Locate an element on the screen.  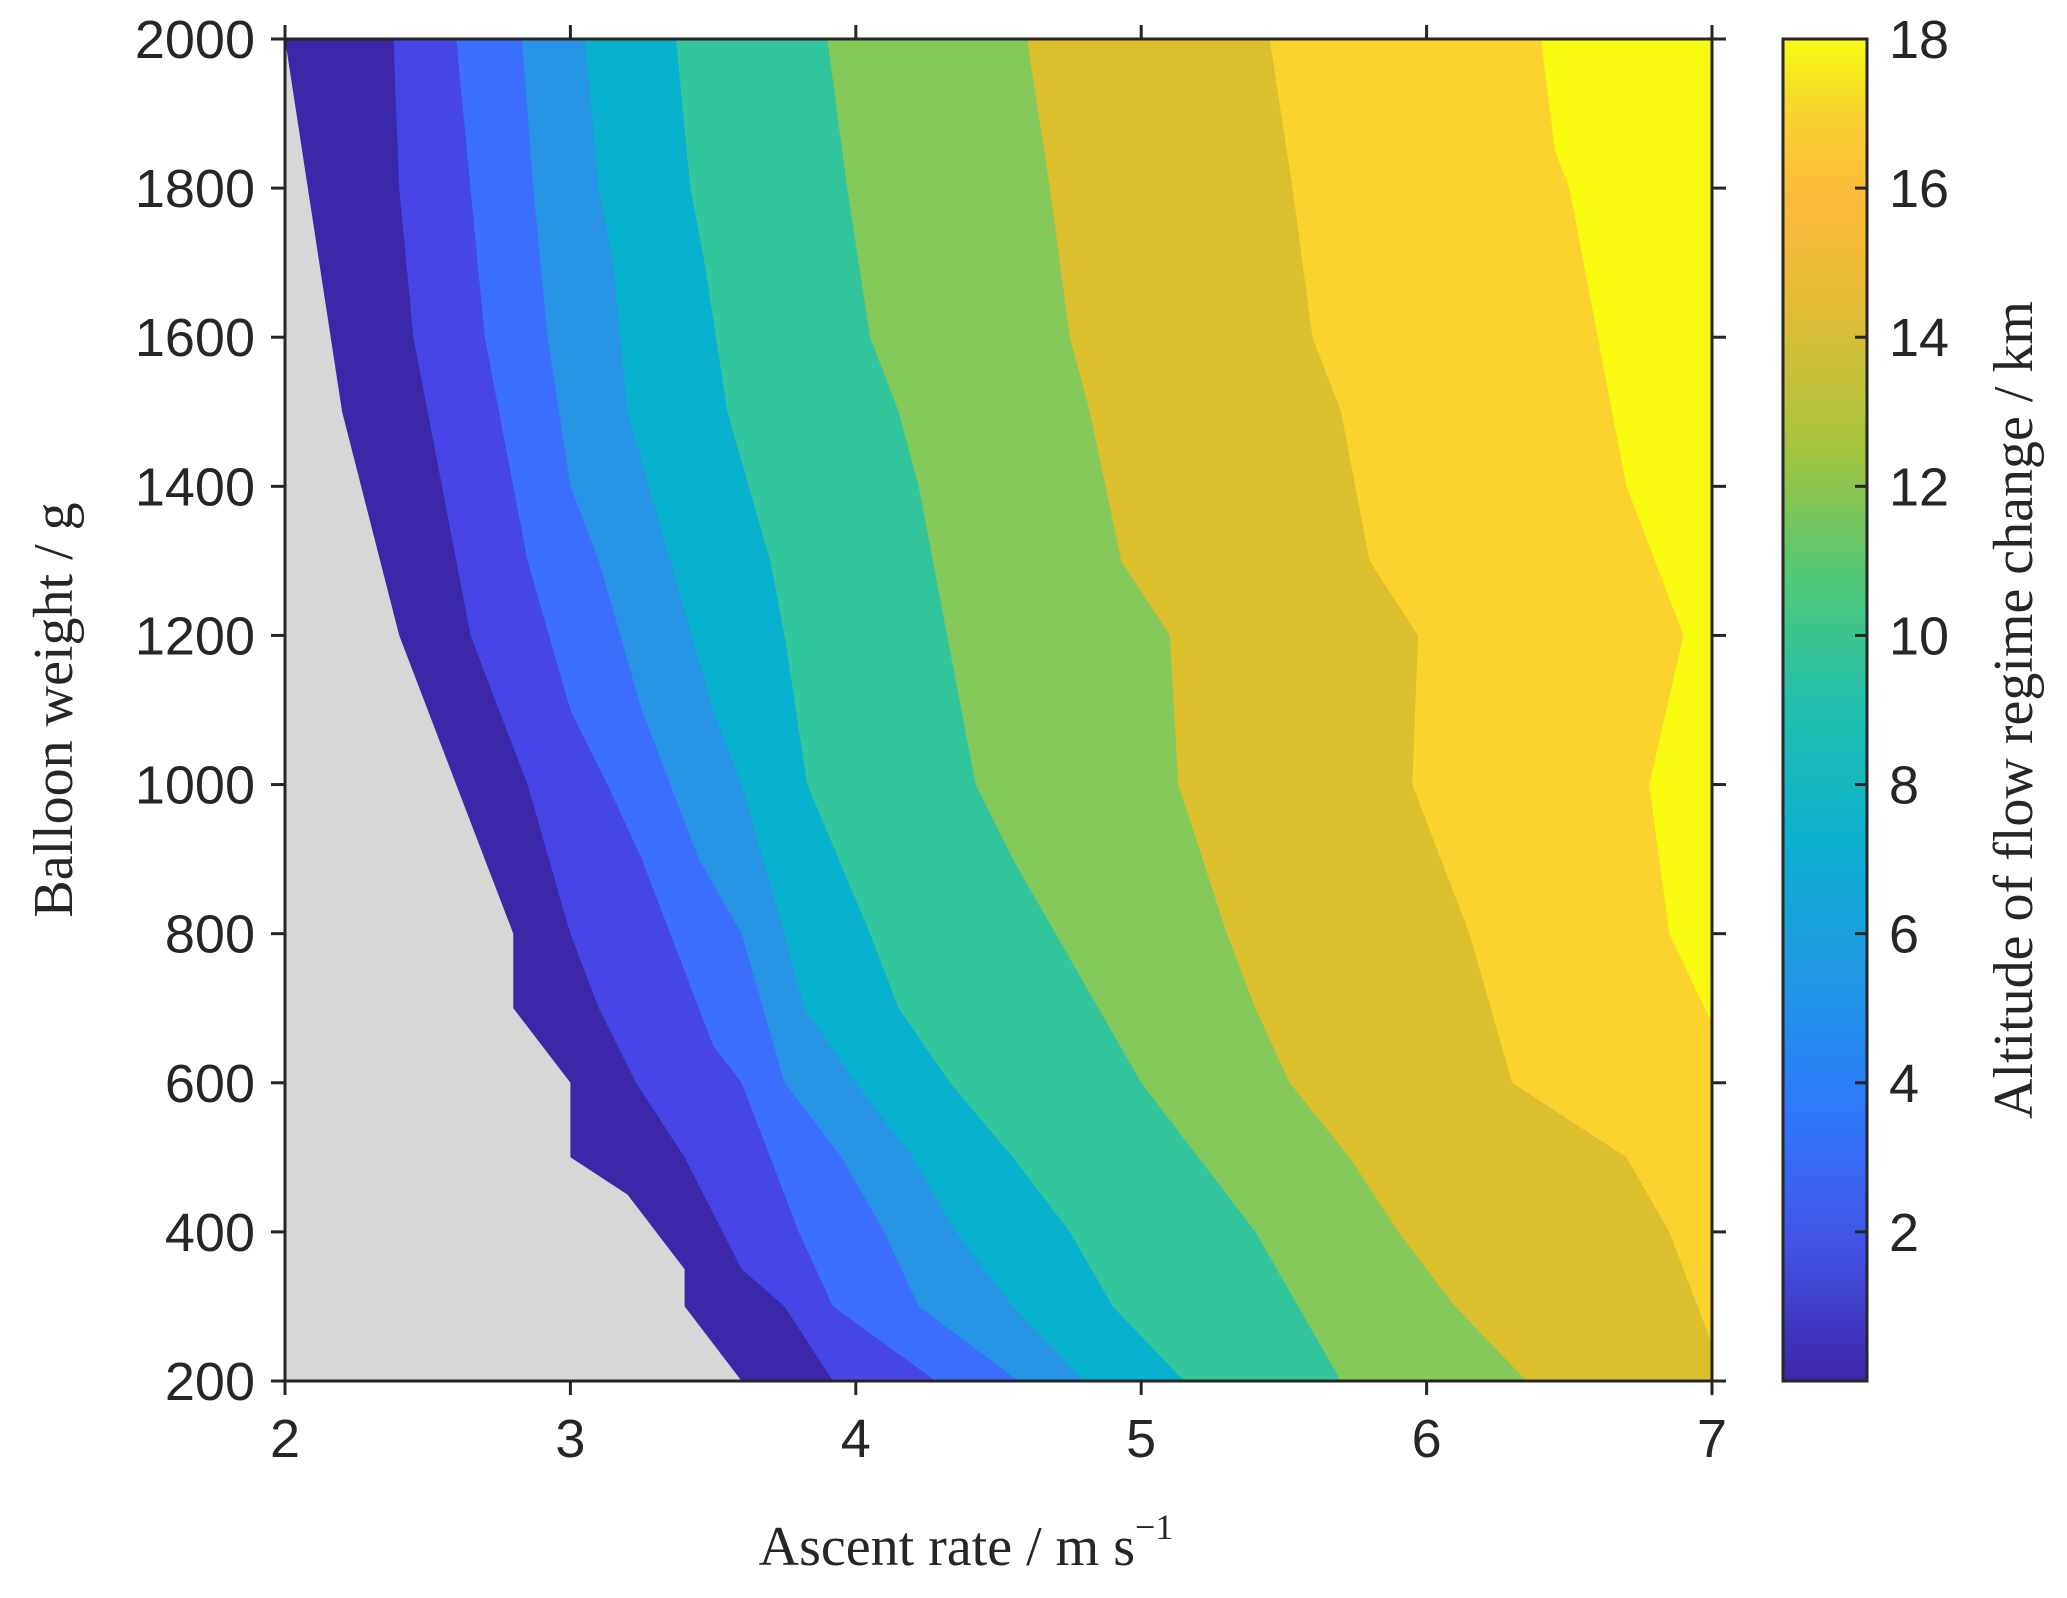
colorbar-gradient is located at coordinates (1825, 710).